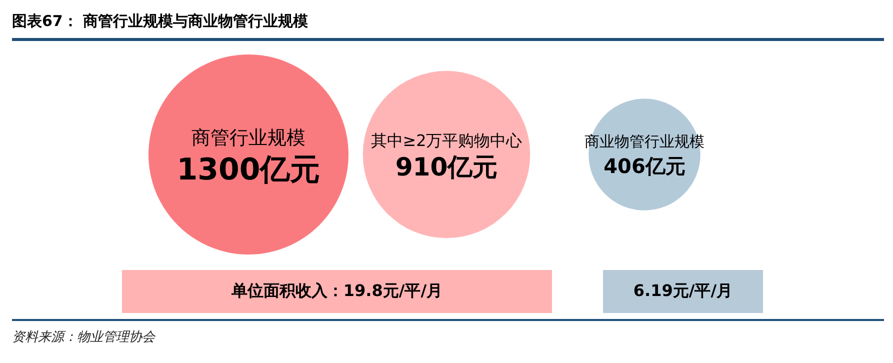 The image size is (893, 363). Describe the element at coordinates (446, 140) in the screenshot. I see `category-label: 其中≥2万平购物中心` at that location.